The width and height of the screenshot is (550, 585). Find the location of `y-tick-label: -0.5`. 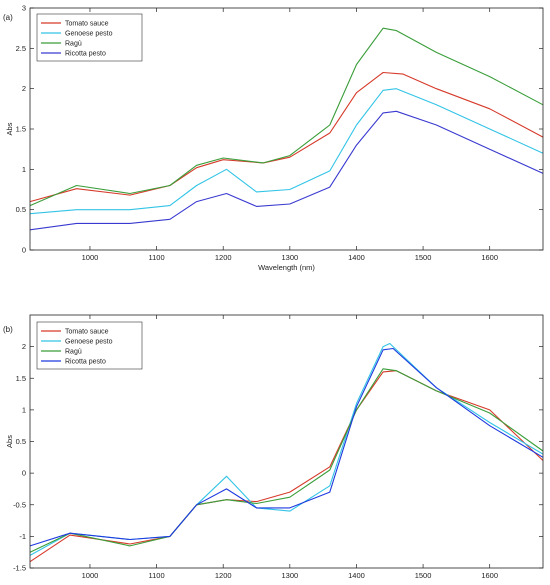

y-tick-label: -0.5 is located at coordinates (19, 504).